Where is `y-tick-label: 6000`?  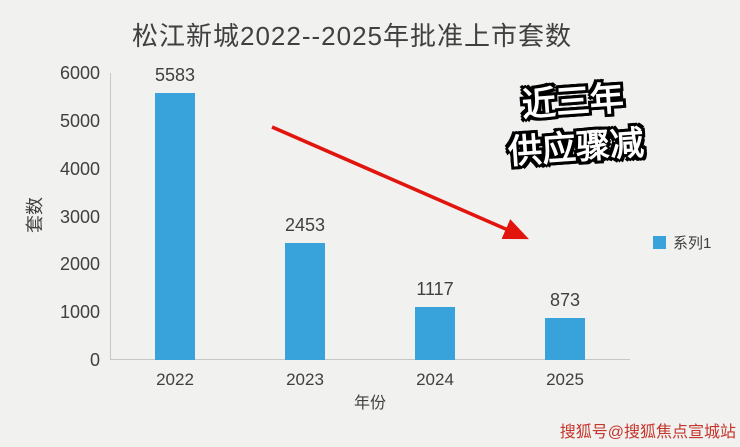 y-tick-label: 6000 is located at coordinates (79, 73).